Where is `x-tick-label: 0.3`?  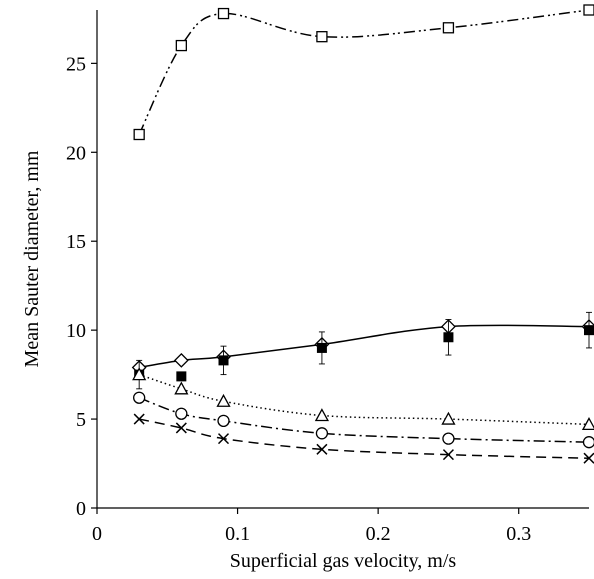 x-tick-label: 0.3 is located at coordinates (518, 534).